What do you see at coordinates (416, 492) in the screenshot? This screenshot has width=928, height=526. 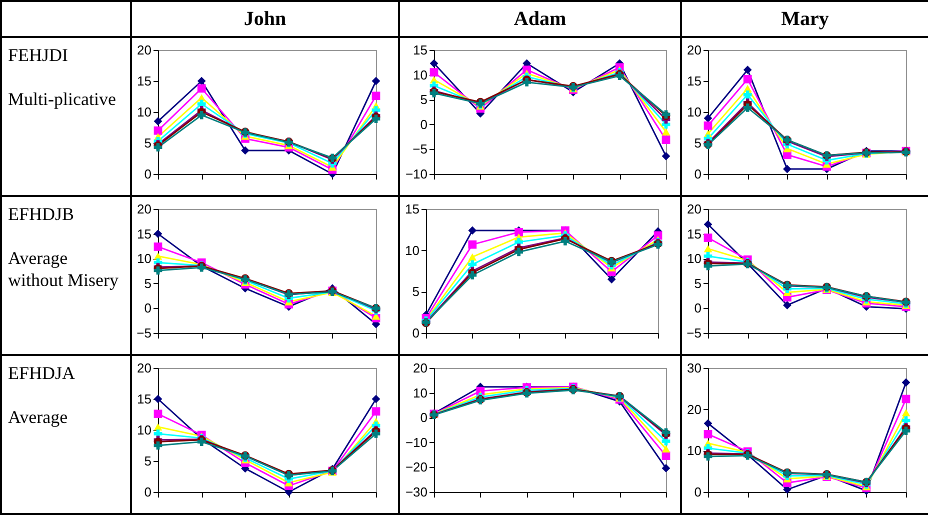 I see `y-tick-label: −30` at bounding box center [416, 492].